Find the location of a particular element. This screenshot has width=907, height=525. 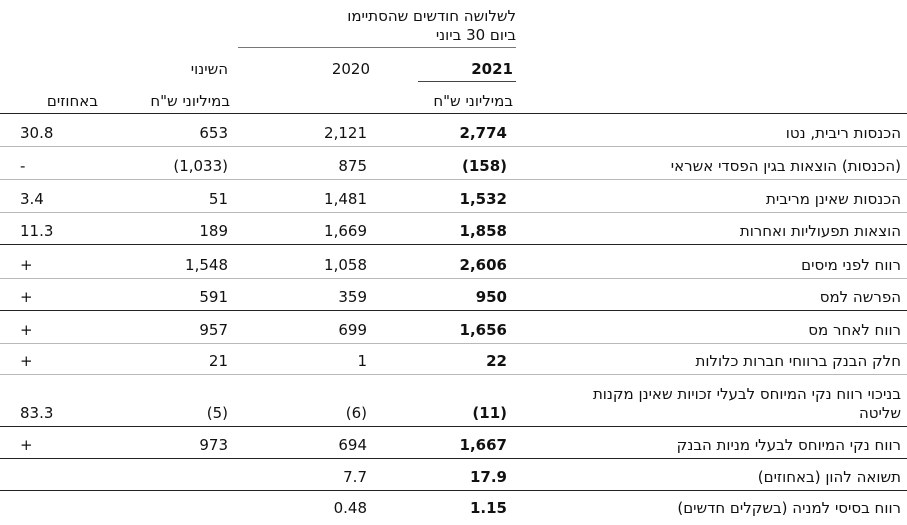

column-header-2020: 2020 is located at coordinates (350, 69).